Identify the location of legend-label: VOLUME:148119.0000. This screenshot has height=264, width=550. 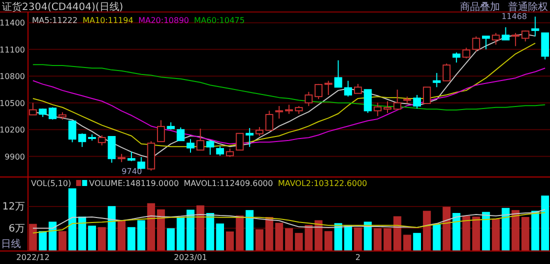
(134, 183).